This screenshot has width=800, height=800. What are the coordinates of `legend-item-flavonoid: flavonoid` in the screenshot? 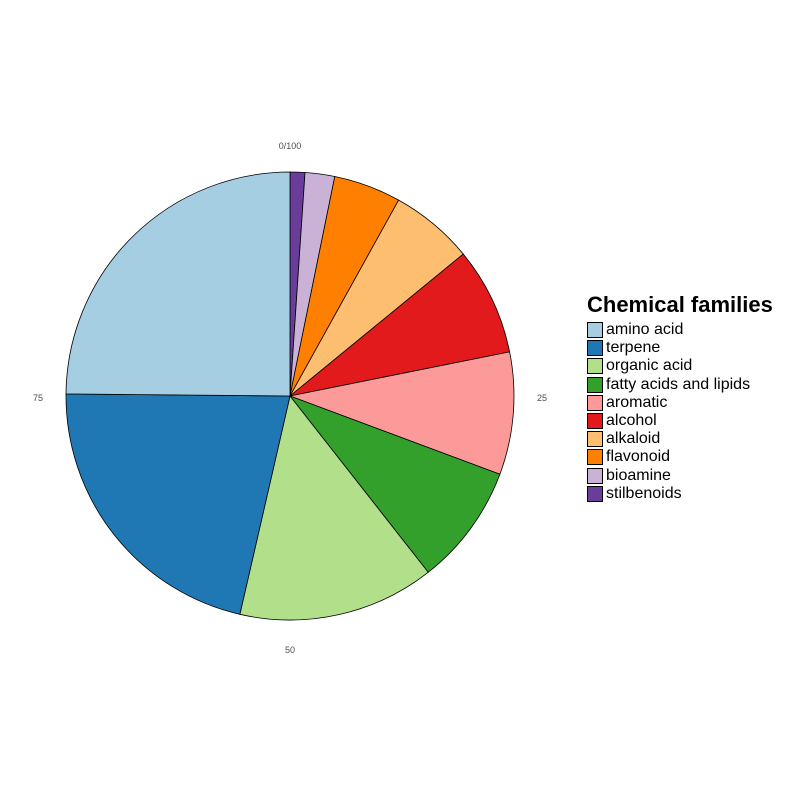 It's located at (680, 457).